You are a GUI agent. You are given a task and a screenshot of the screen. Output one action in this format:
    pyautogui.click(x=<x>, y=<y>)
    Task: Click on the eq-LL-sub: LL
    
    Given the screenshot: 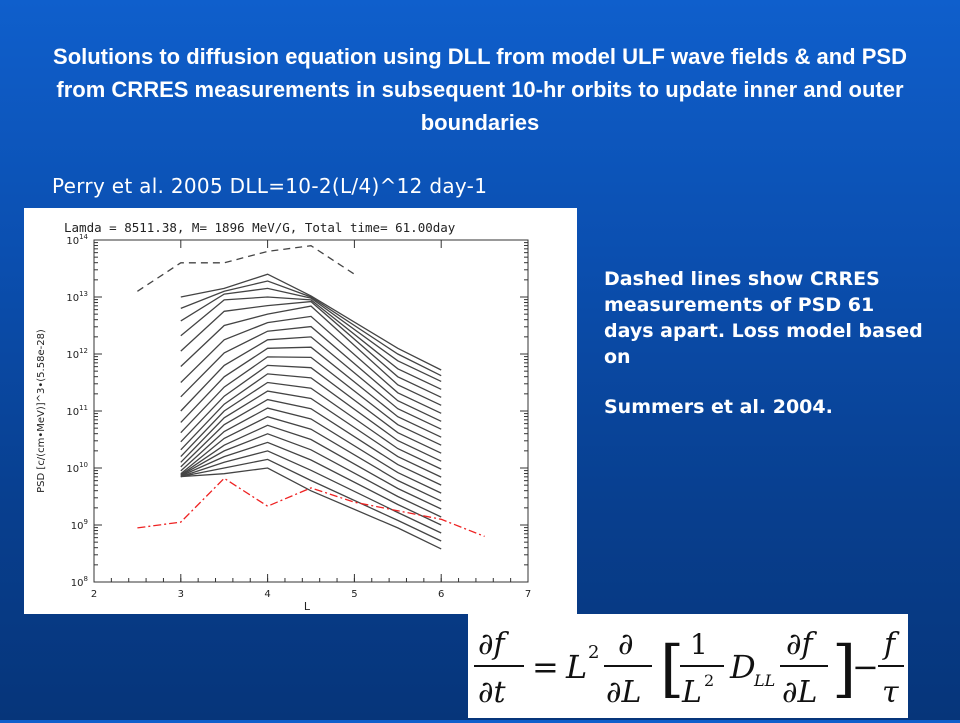 What is the action you would take?
    pyautogui.click(x=764, y=680)
    